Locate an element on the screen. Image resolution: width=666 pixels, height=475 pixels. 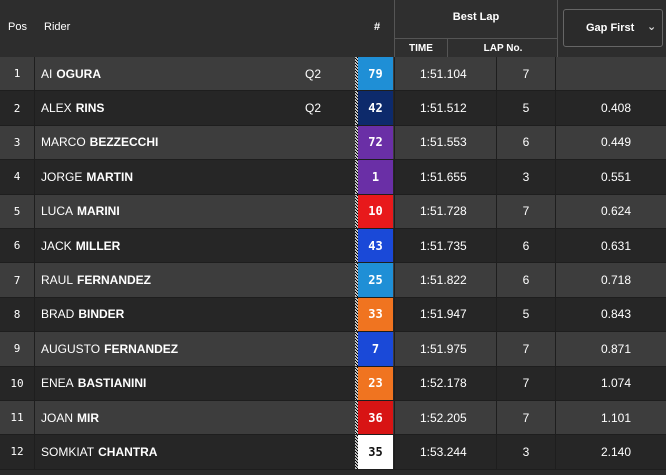
position-cell: 10 is located at coordinates (17, 383).